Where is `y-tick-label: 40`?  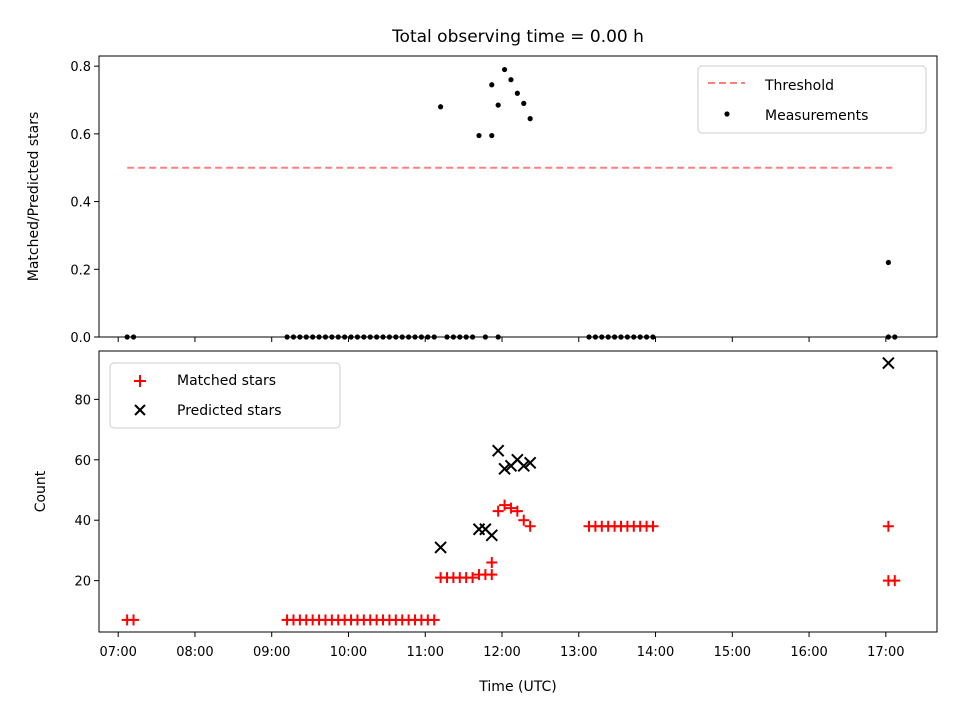
y-tick-label: 40 is located at coordinates (82, 521).